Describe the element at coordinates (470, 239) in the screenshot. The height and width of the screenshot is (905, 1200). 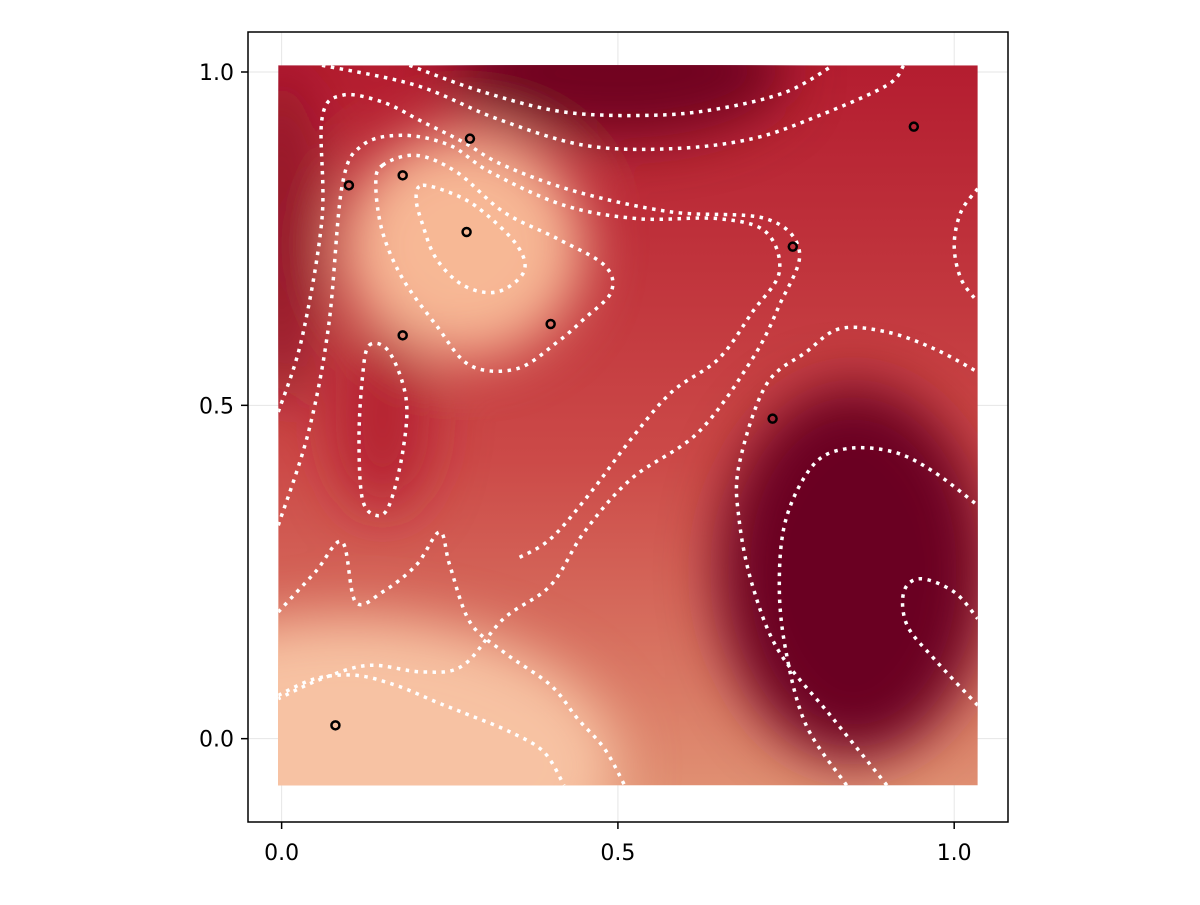
I see `contour-line-mid-blob-inner` at that location.